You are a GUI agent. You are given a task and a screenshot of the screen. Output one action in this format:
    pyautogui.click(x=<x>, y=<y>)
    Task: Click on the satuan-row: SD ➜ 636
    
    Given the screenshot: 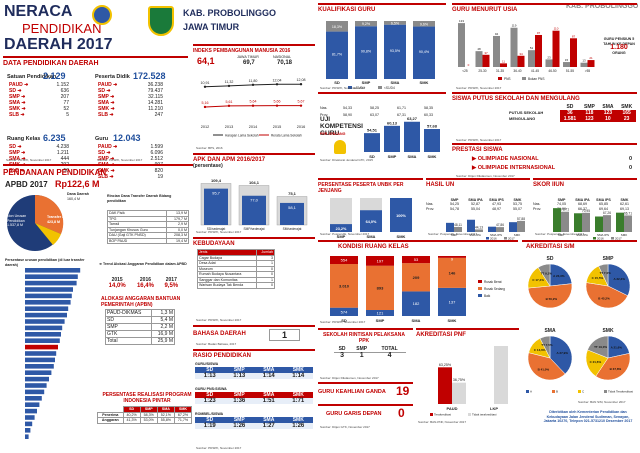 What is the action you would take?
    pyautogui.click(x=39, y=91)
    